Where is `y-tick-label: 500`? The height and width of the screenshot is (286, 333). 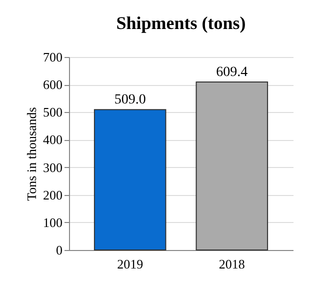
y-tick-label: 500 is located at coordinates (52, 112).